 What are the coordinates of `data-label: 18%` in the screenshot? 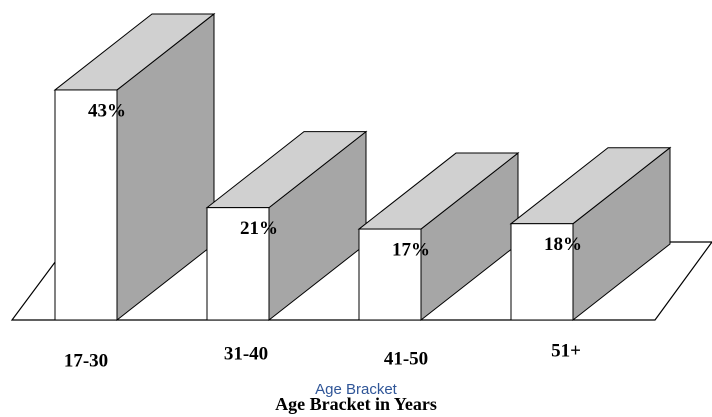 It's located at (563, 244).